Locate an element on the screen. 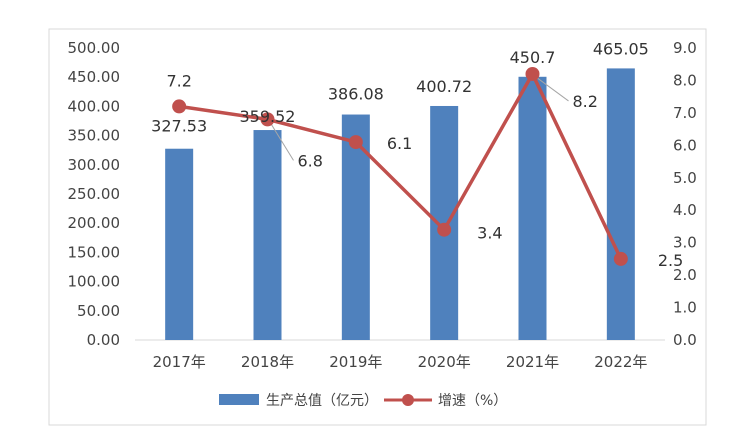  left-tick-label: 250.00 is located at coordinates (94, 194).